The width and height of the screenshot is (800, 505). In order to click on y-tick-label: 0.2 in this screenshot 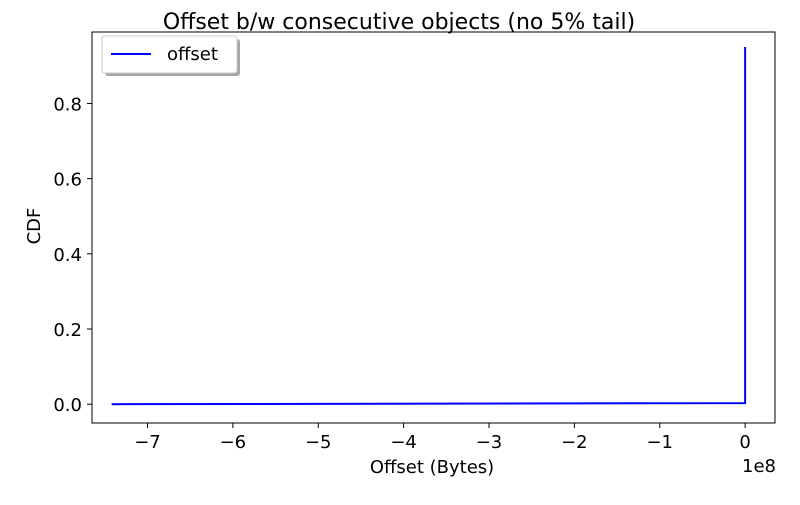, I will do `click(67, 330)`.